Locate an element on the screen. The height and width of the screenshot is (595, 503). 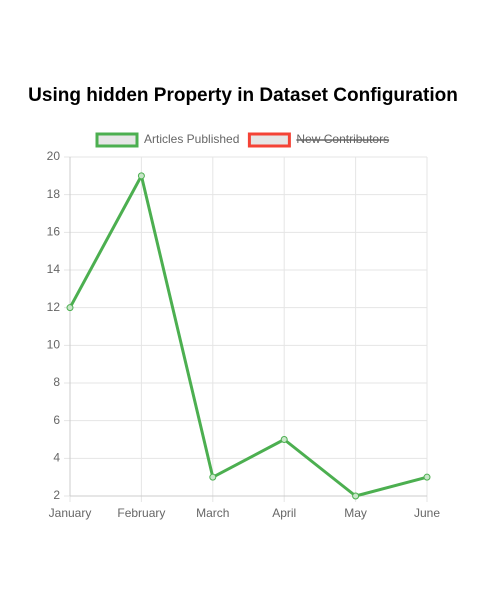
y-tick-label: 12 is located at coordinates (54, 307).